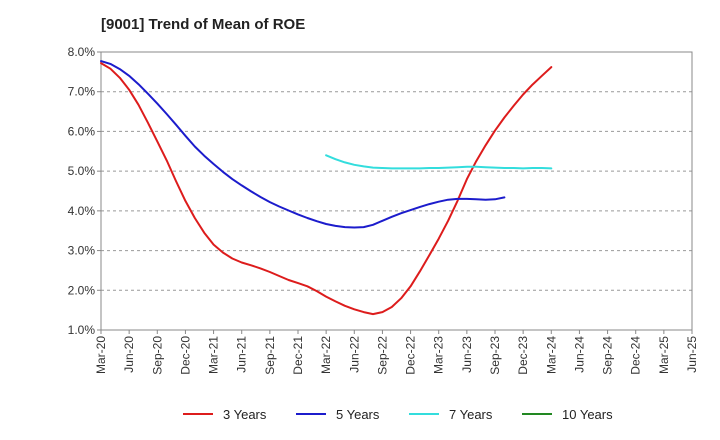 The image size is (720, 440). What do you see at coordinates (579, 354) in the screenshot?
I see `x-tick-label: Jun-24` at bounding box center [579, 354].